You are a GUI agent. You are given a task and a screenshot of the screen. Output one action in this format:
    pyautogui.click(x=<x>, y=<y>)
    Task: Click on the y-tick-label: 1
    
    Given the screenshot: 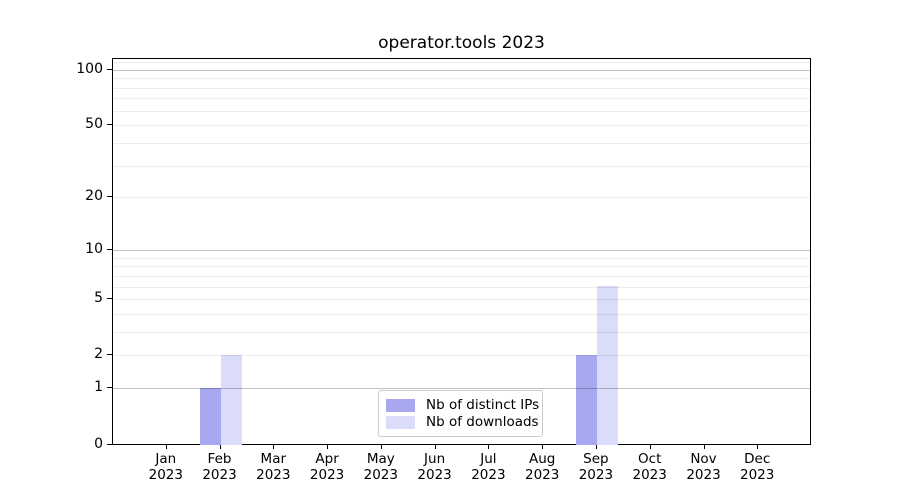 What is the action you would take?
    pyautogui.click(x=98, y=387)
    